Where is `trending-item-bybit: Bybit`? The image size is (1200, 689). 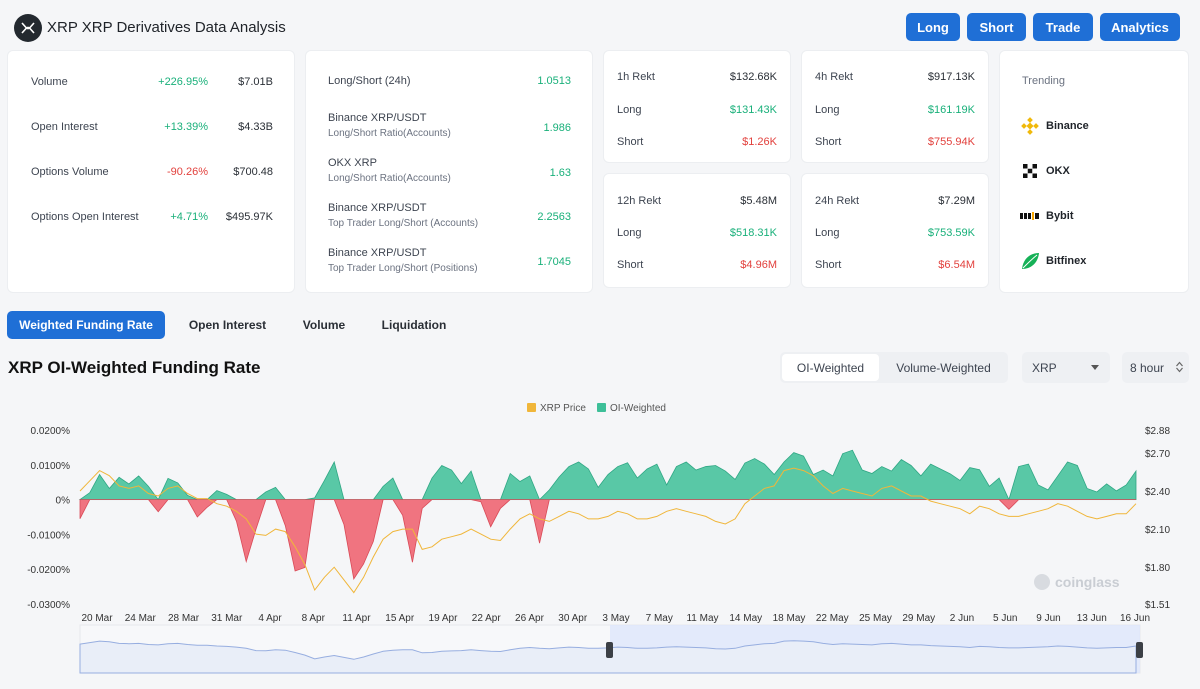 trending-item-bybit: Bybit is located at coordinates (1047, 216).